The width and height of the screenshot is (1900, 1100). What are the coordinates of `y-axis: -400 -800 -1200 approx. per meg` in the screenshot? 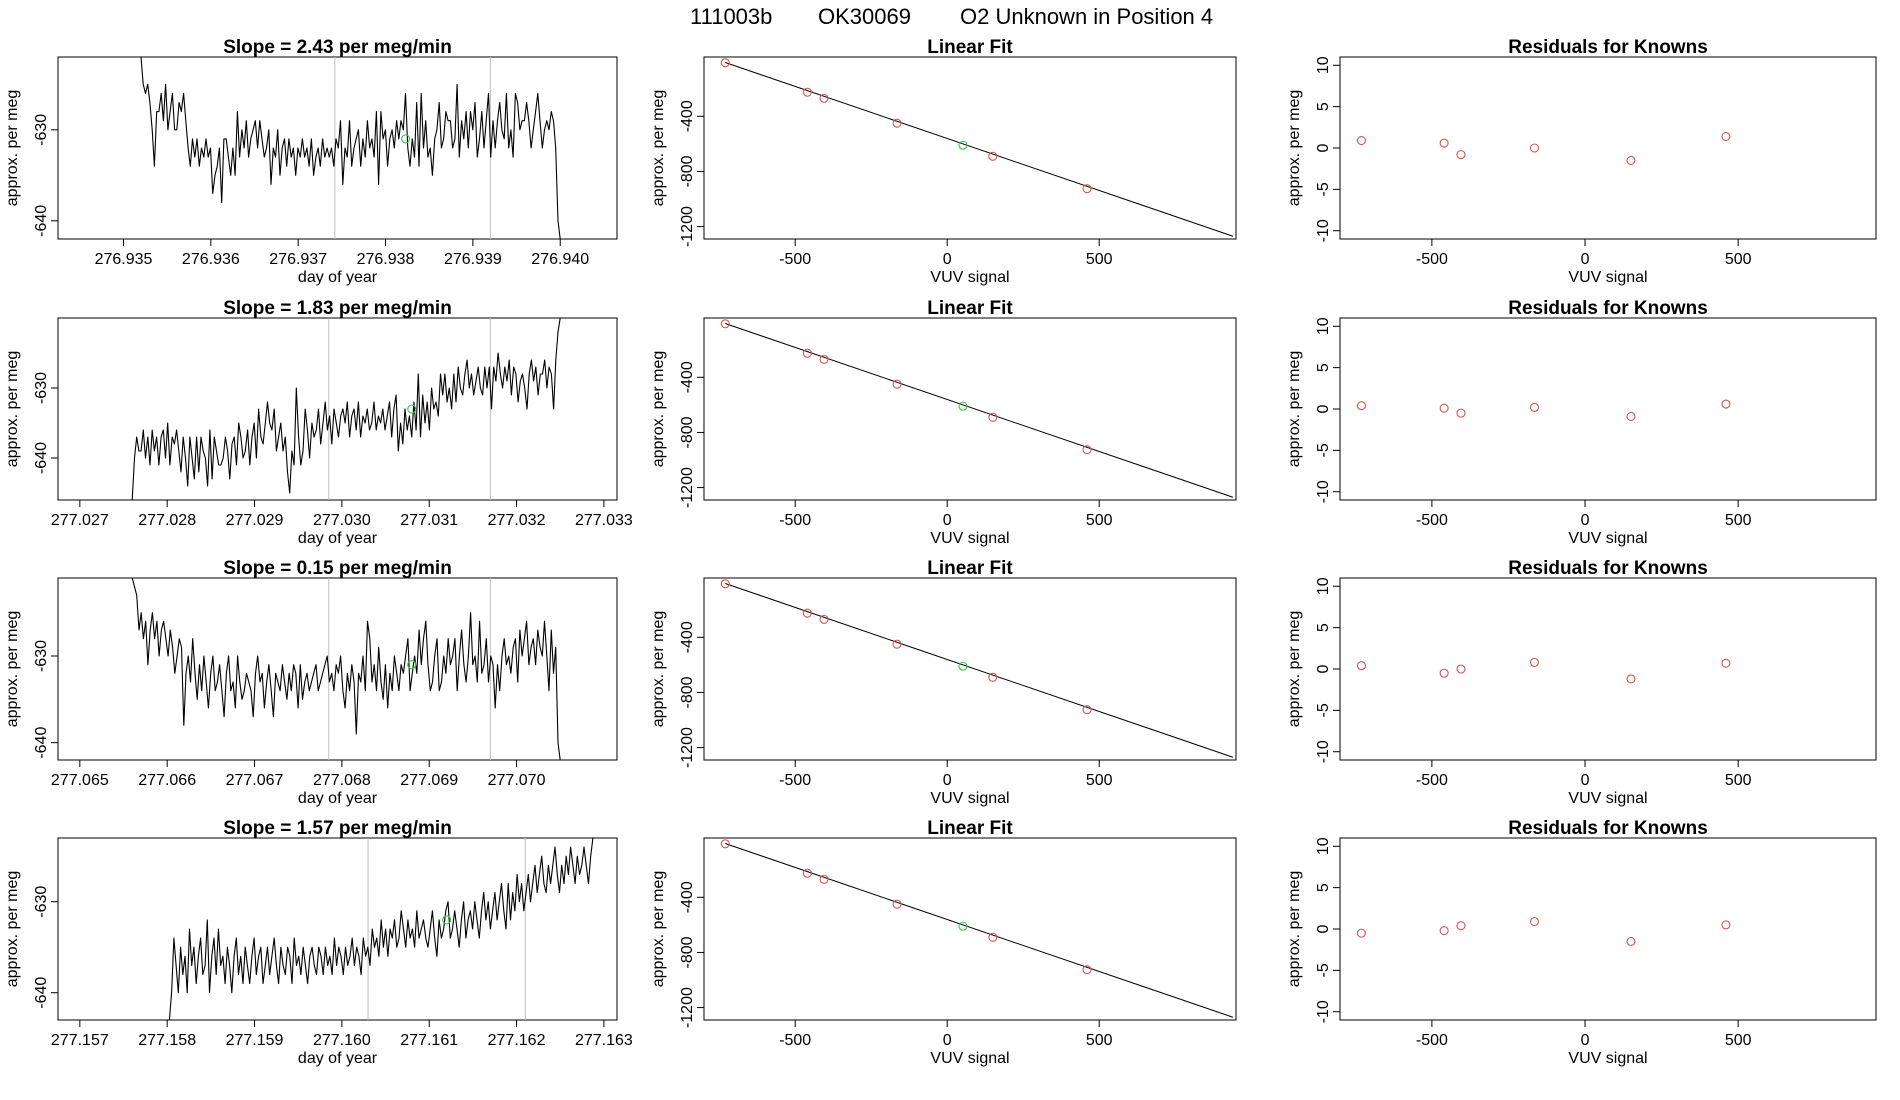 It's located at (677, 168).